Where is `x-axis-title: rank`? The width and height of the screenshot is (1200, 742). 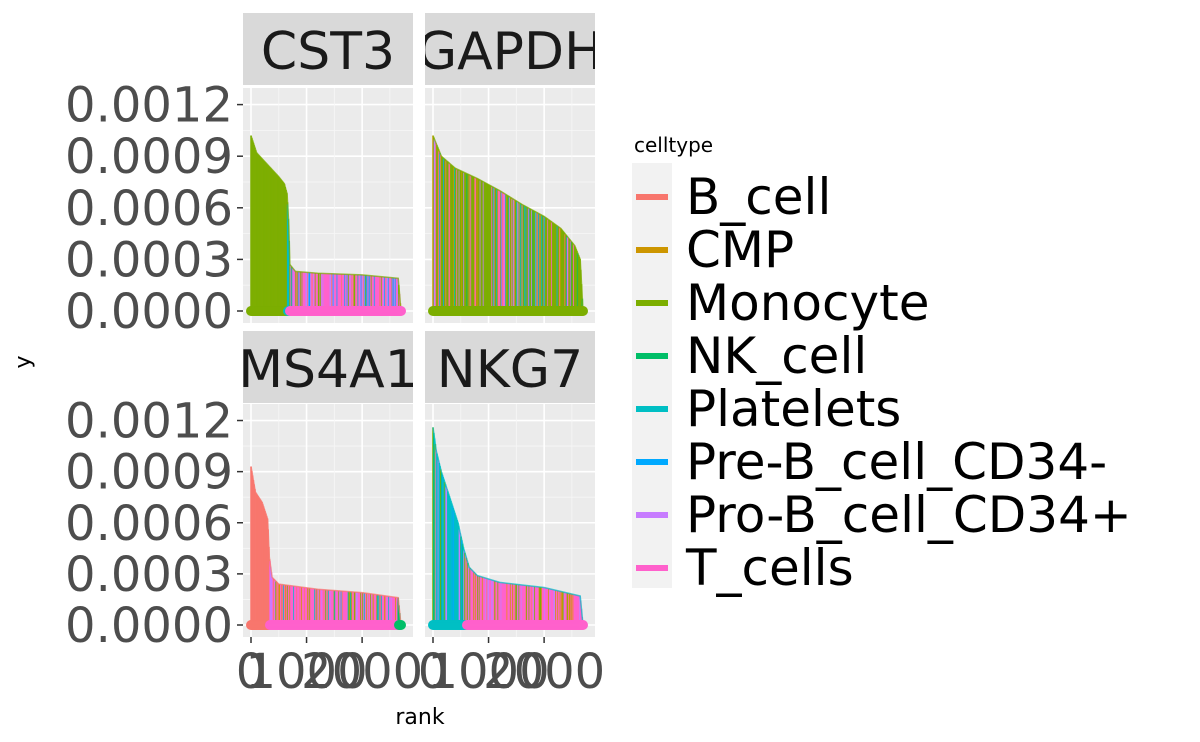
x-axis-title: rank is located at coordinates (419, 717).